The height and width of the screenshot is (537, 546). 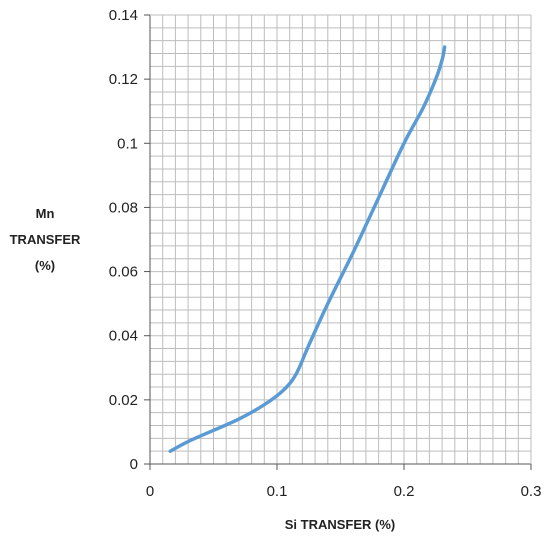 I want to click on y-tick-label: 0.06, so click(x=123, y=272).